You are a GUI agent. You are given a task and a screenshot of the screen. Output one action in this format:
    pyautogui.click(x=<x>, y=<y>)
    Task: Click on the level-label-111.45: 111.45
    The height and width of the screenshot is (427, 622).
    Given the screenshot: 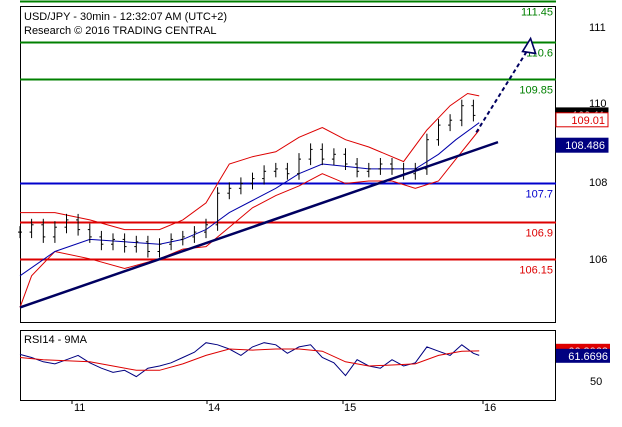 What is the action you would take?
    pyautogui.click(x=537, y=13)
    